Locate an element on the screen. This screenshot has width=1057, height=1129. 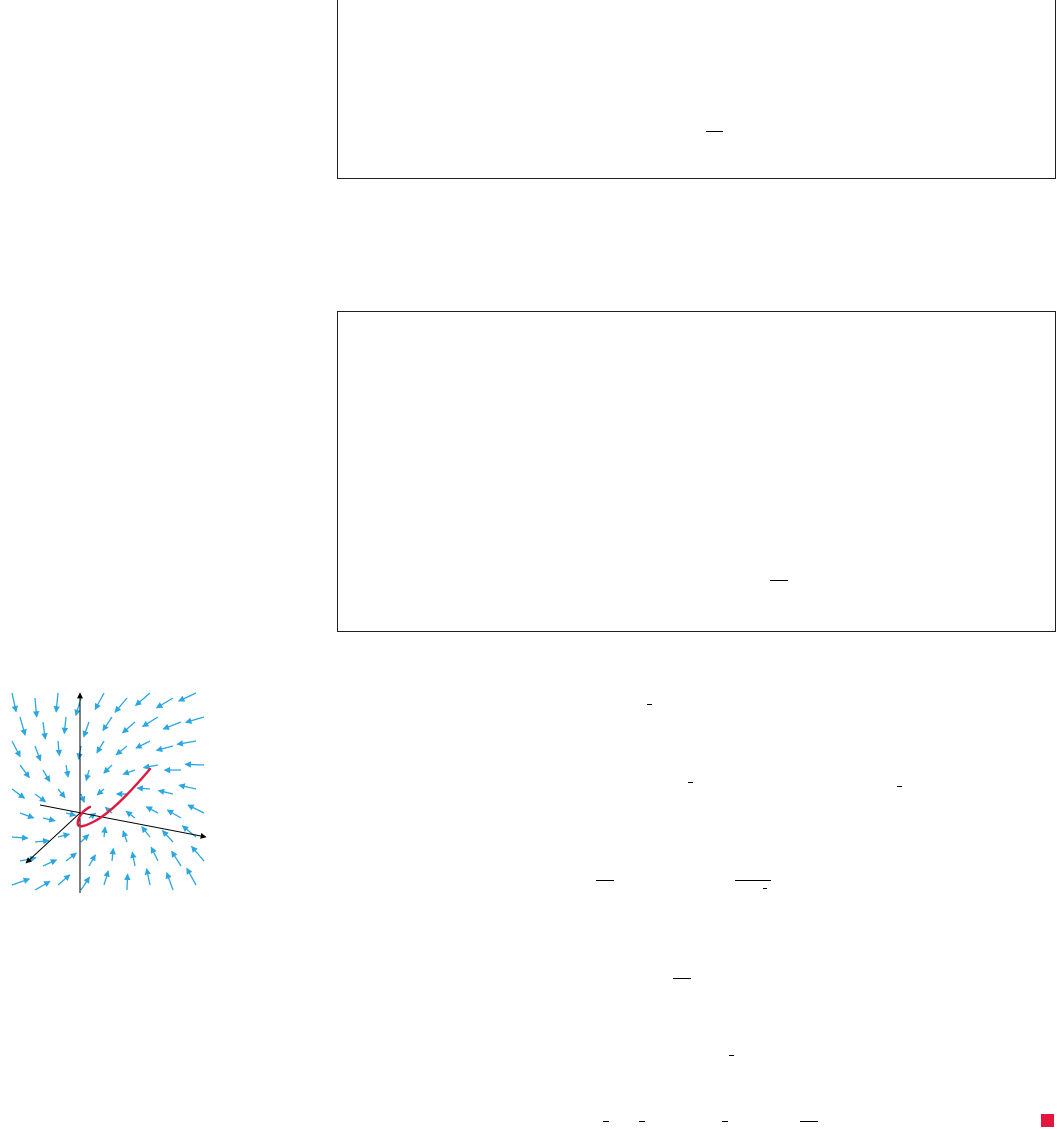
curve is located at coordinates (114, 797).